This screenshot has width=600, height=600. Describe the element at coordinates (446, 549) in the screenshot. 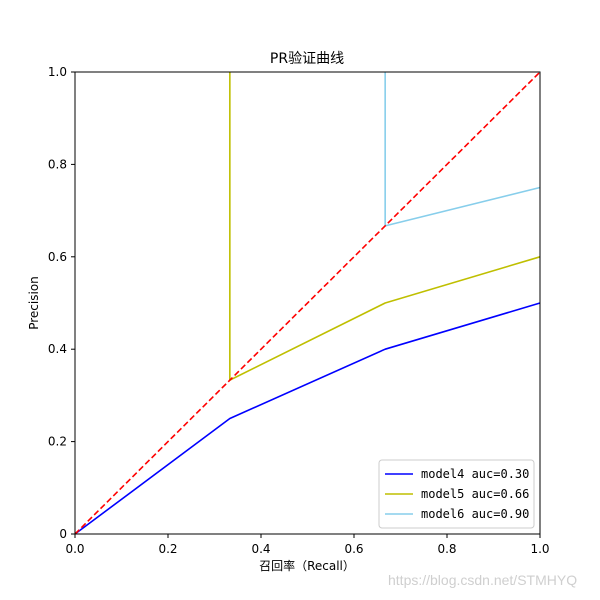

I see `x-tick-label: 0.8` at that location.